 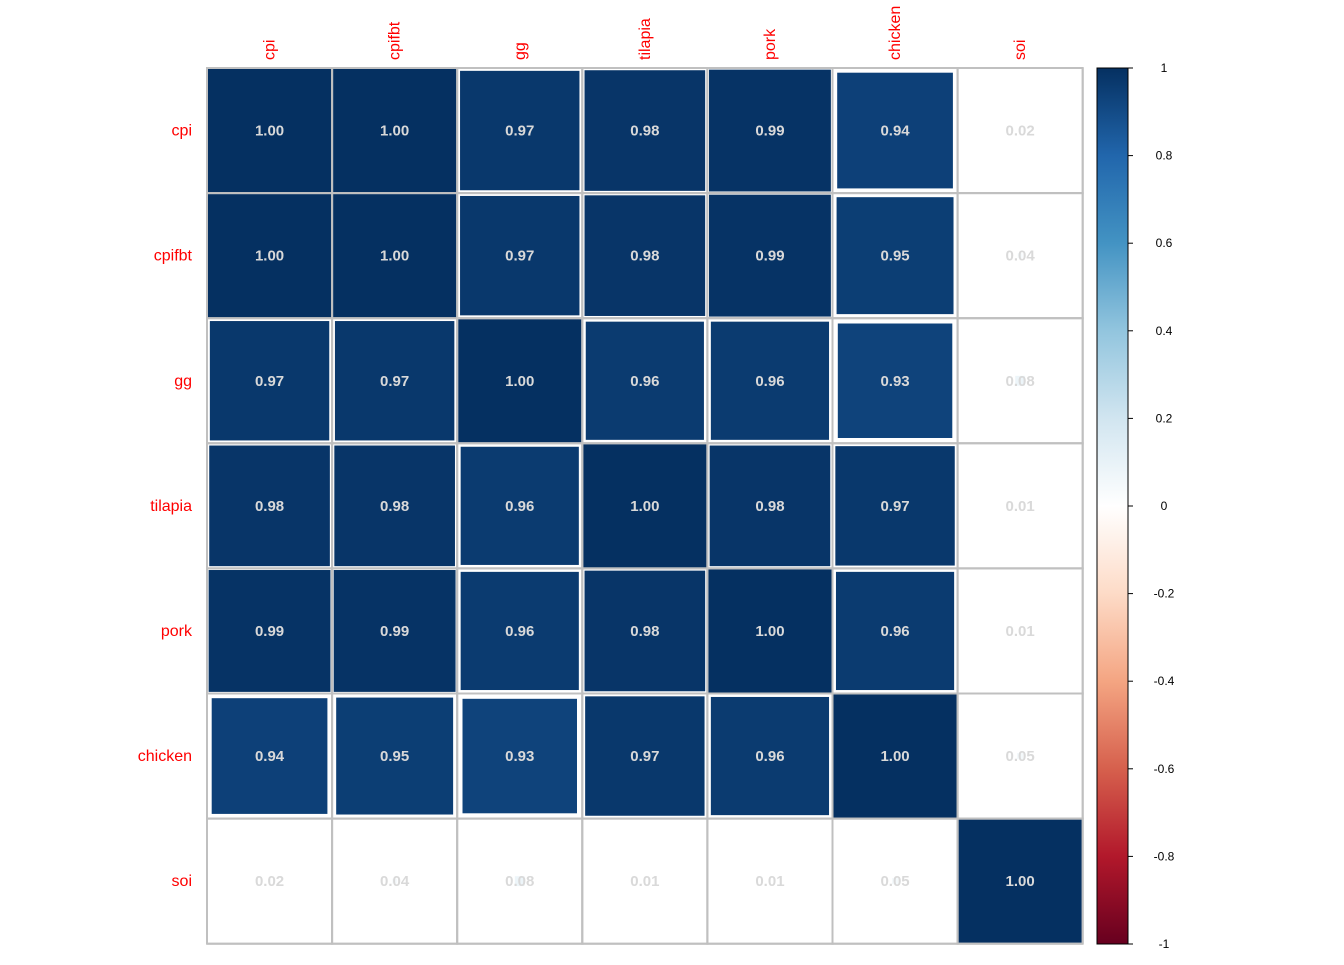 I want to click on correlation-square-soi-gg, so click(x=519, y=881).